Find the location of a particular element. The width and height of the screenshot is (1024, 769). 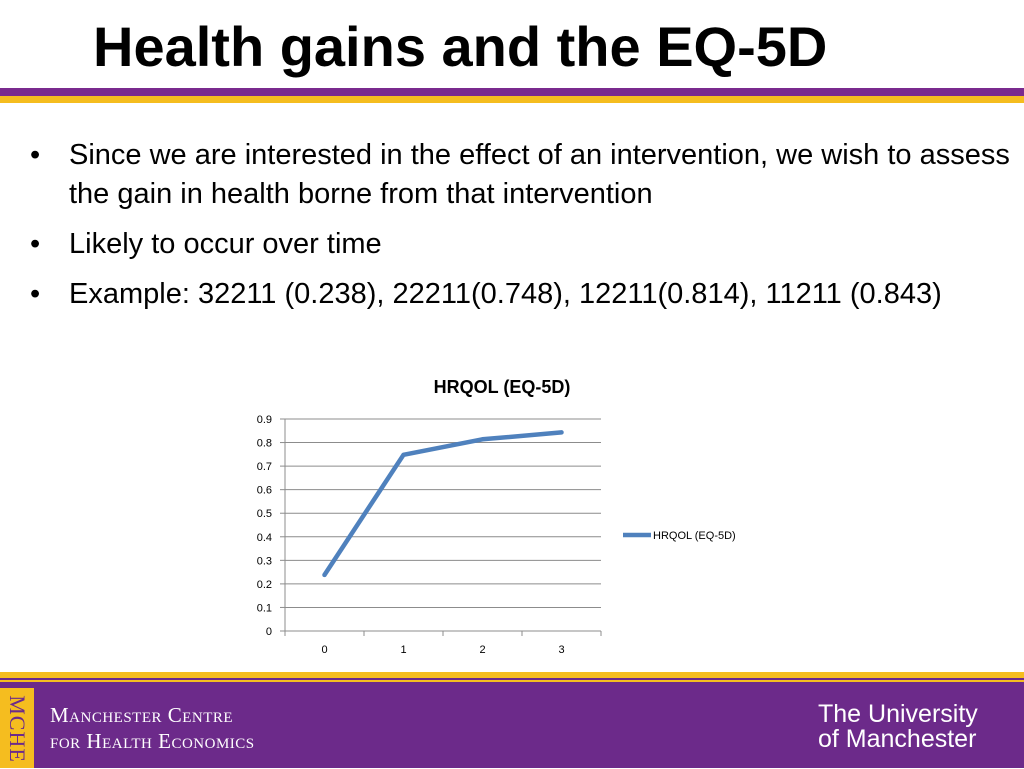

university-of-manchester-logo: The University of Manchester is located at coordinates (898, 727).